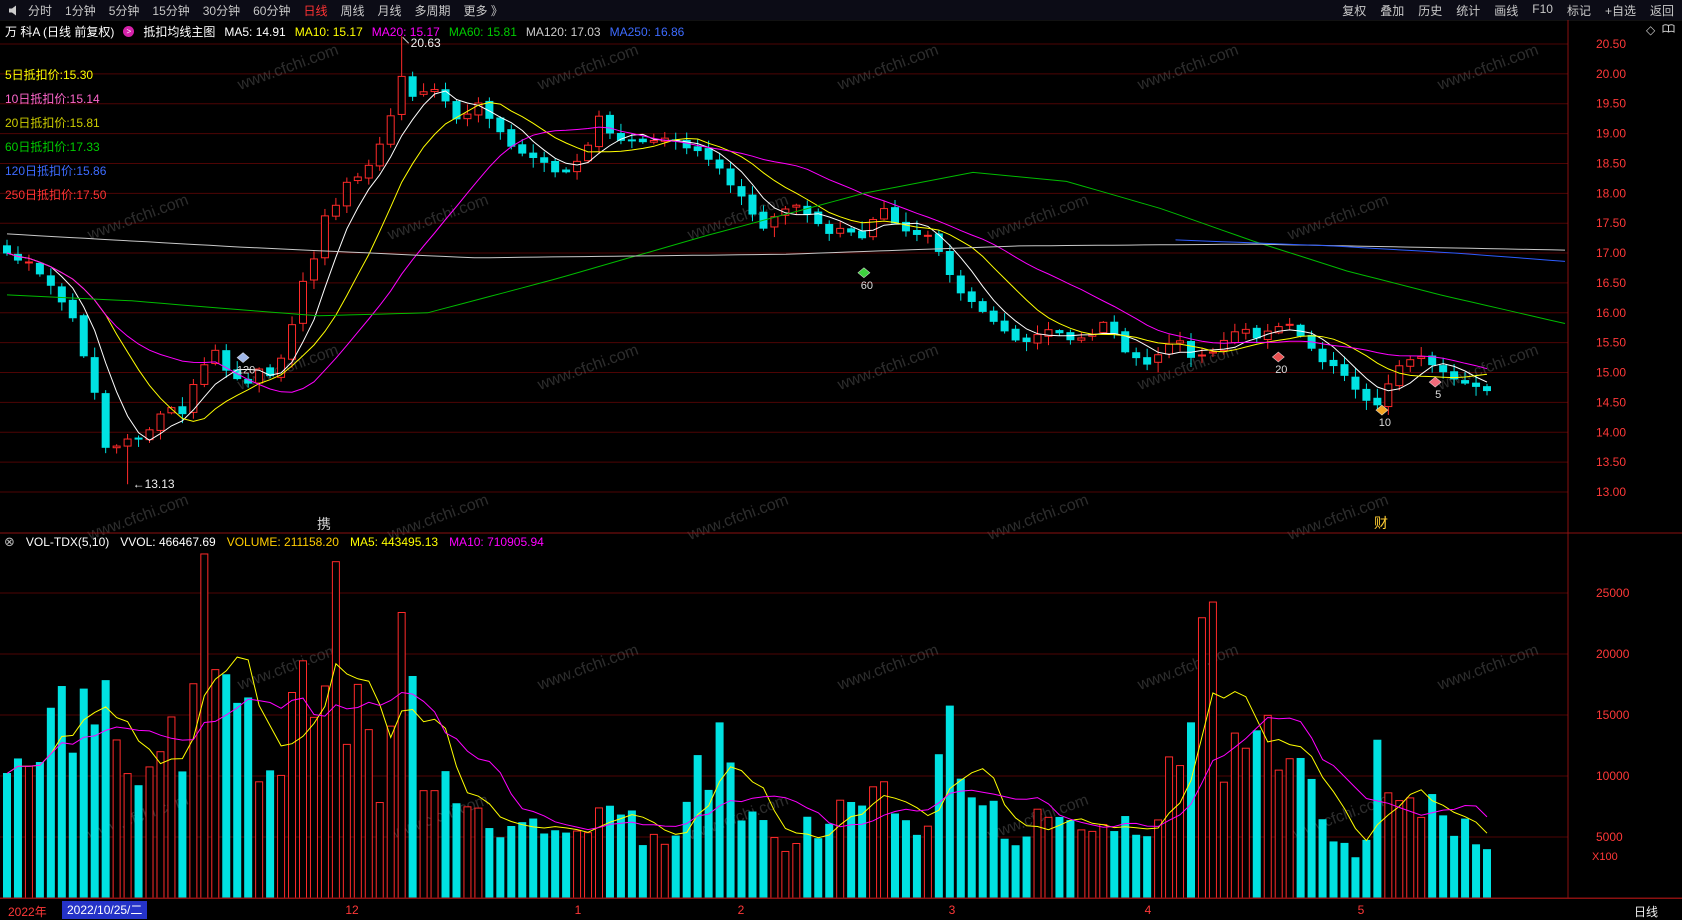 Image resolution: width=1682 pixels, height=920 pixels. What do you see at coordinates (1381, 523) in the screenshot?
I see `stray-char-right: 财` at bounding box center [1381, 523].